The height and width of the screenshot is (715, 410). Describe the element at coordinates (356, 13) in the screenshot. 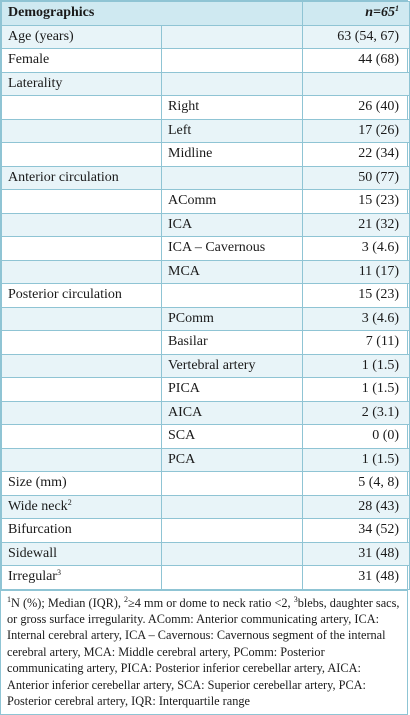

I see `header-n: n=651` at that location.